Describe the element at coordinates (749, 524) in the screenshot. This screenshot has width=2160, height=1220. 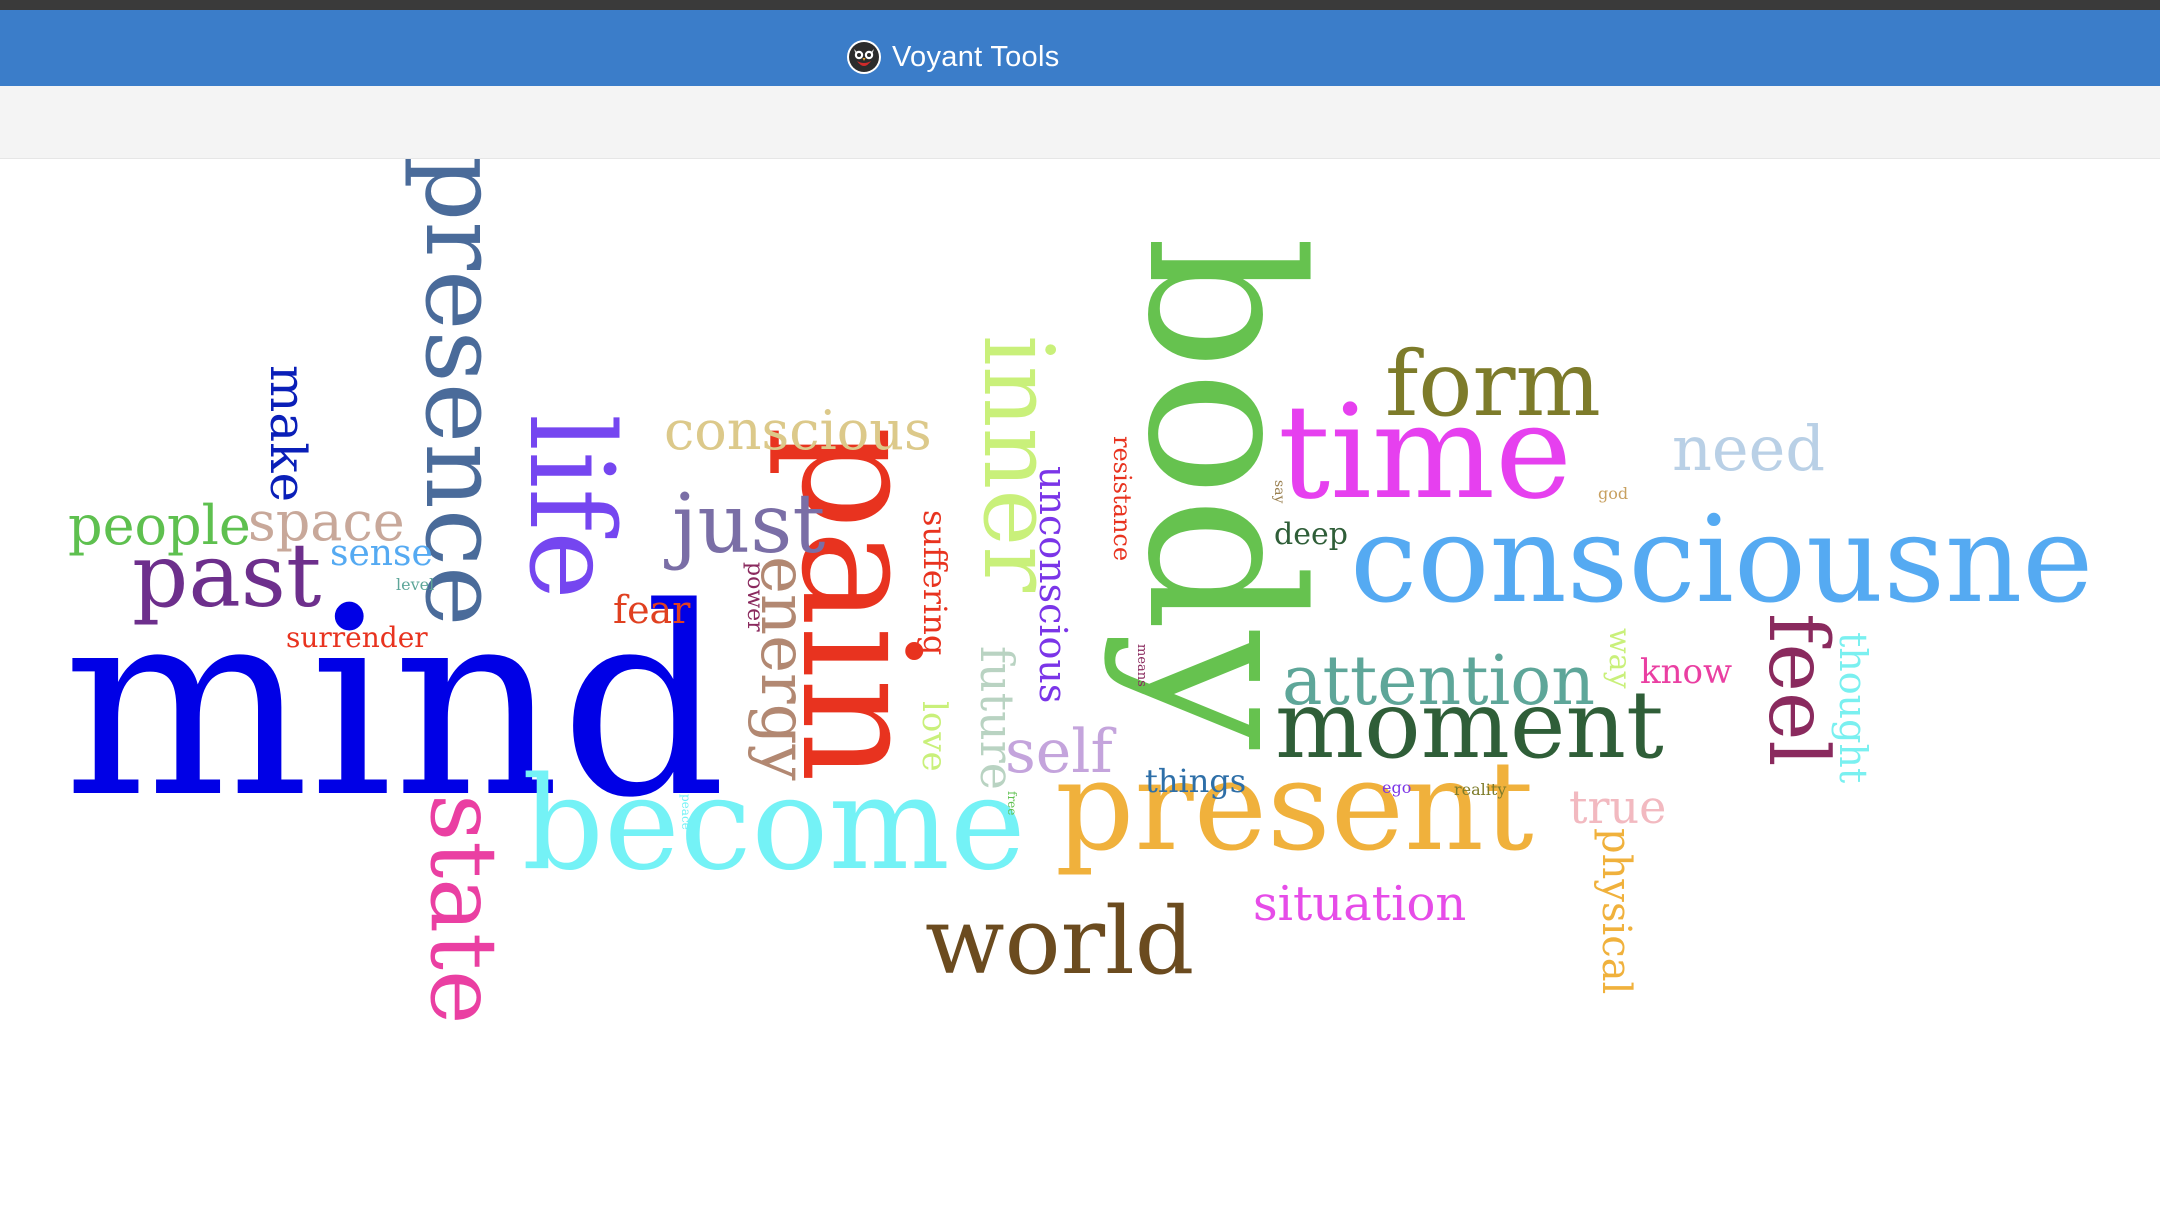
I see `cloud-word-just: just` at that location.